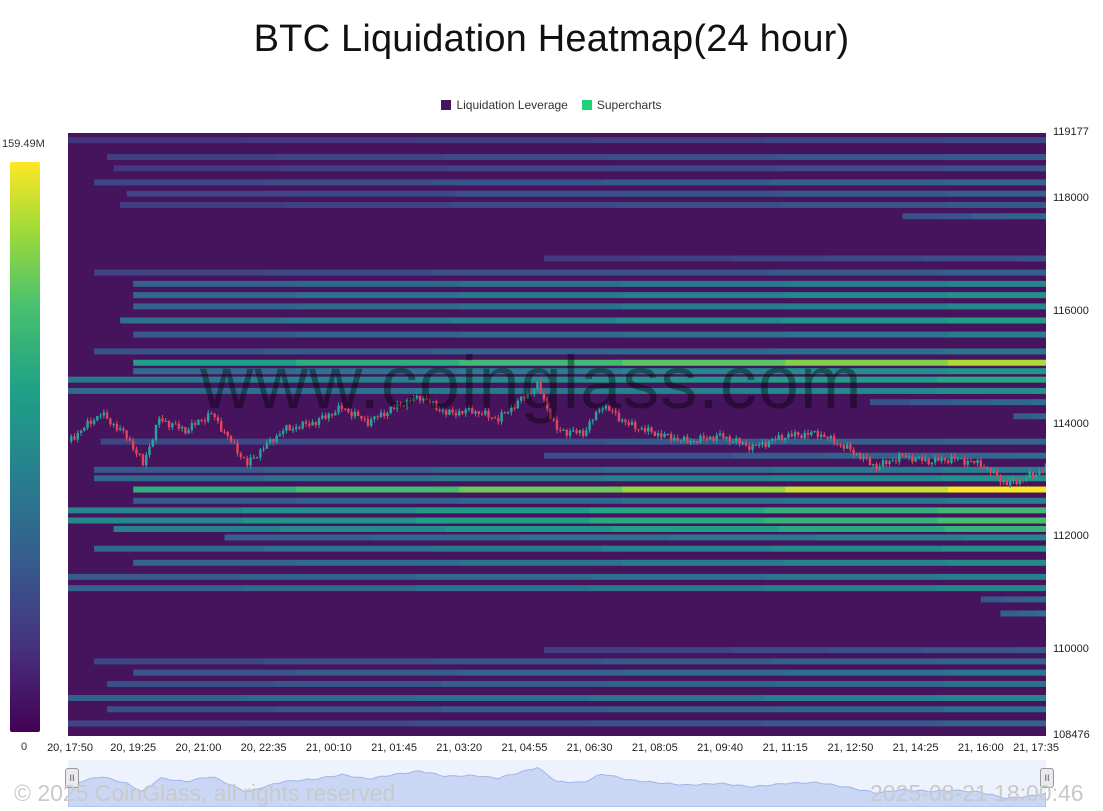 The width and height of the screenshot is (1103, 811). I want to click on navigator-right-handle: II, so click(1047, 778).